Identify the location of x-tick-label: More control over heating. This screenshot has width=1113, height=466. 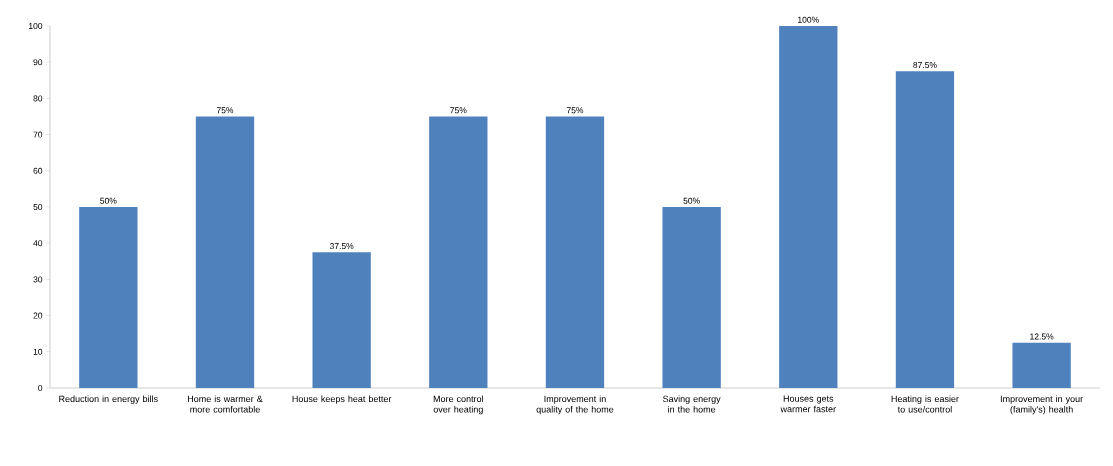
(458, 405).